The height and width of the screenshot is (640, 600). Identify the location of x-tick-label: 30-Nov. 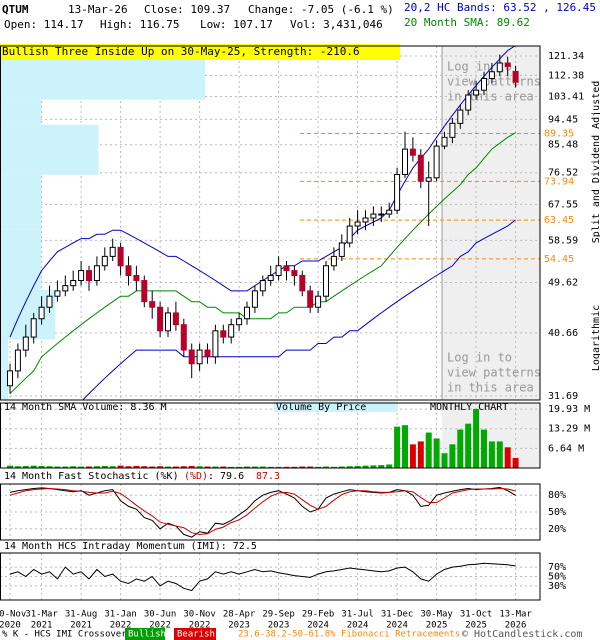
(13, 615).